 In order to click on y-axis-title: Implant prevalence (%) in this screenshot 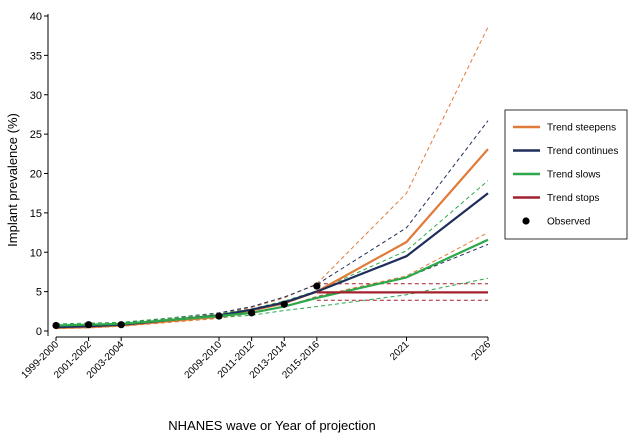, I will do `click(12, 180)`.